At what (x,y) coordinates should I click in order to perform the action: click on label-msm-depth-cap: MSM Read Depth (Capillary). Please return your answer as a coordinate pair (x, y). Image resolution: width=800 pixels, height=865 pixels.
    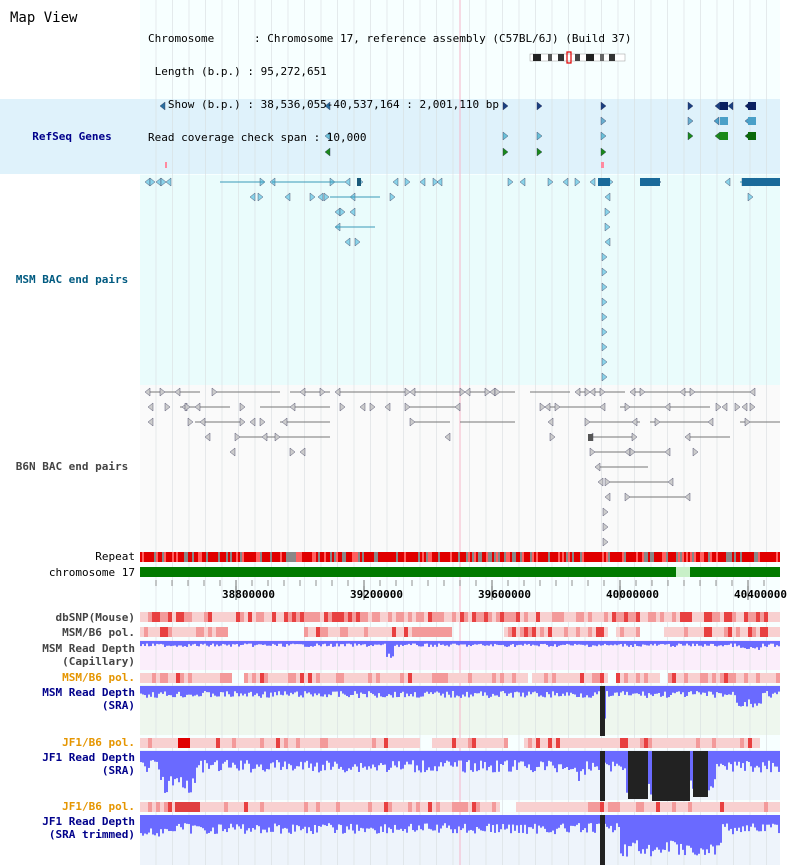
    Looking at the image, I should click on (69, 655).